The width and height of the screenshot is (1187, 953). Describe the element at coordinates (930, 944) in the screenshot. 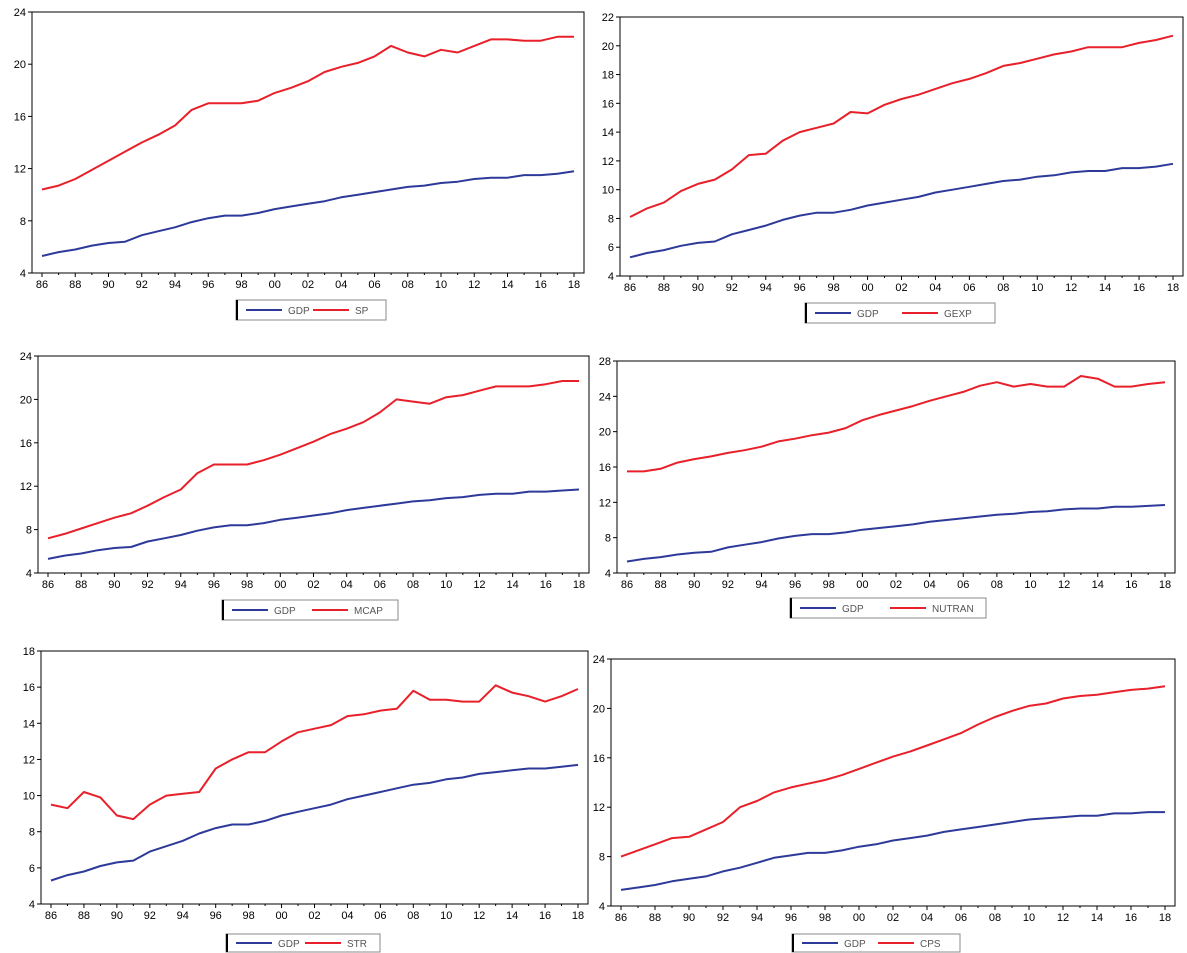

I see `legend-label-cps: CPS` at that location.